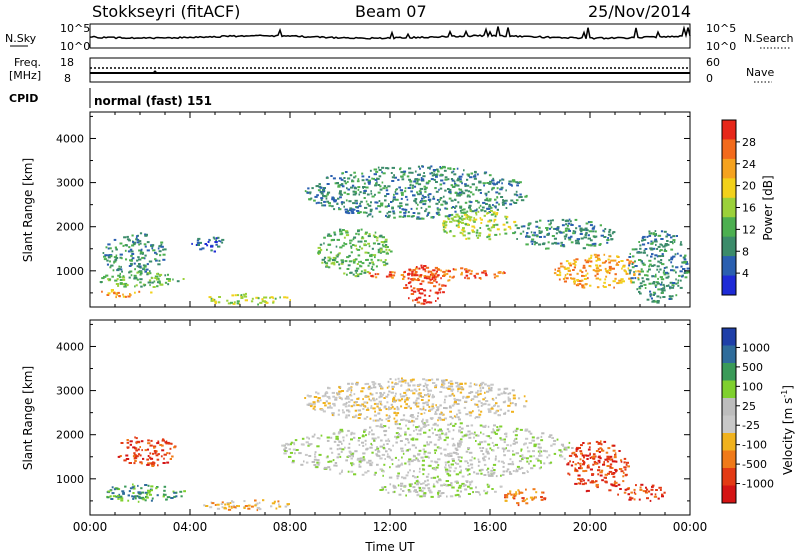  I want to click on velocity-colorbar-tick-label: 100, so click(752, 386).